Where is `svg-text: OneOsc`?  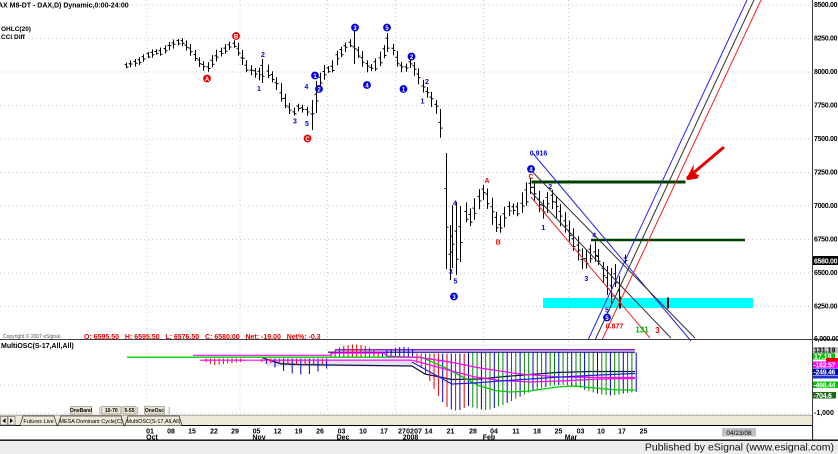
svg-text: OneOsc is located at coordinates (154, 411).